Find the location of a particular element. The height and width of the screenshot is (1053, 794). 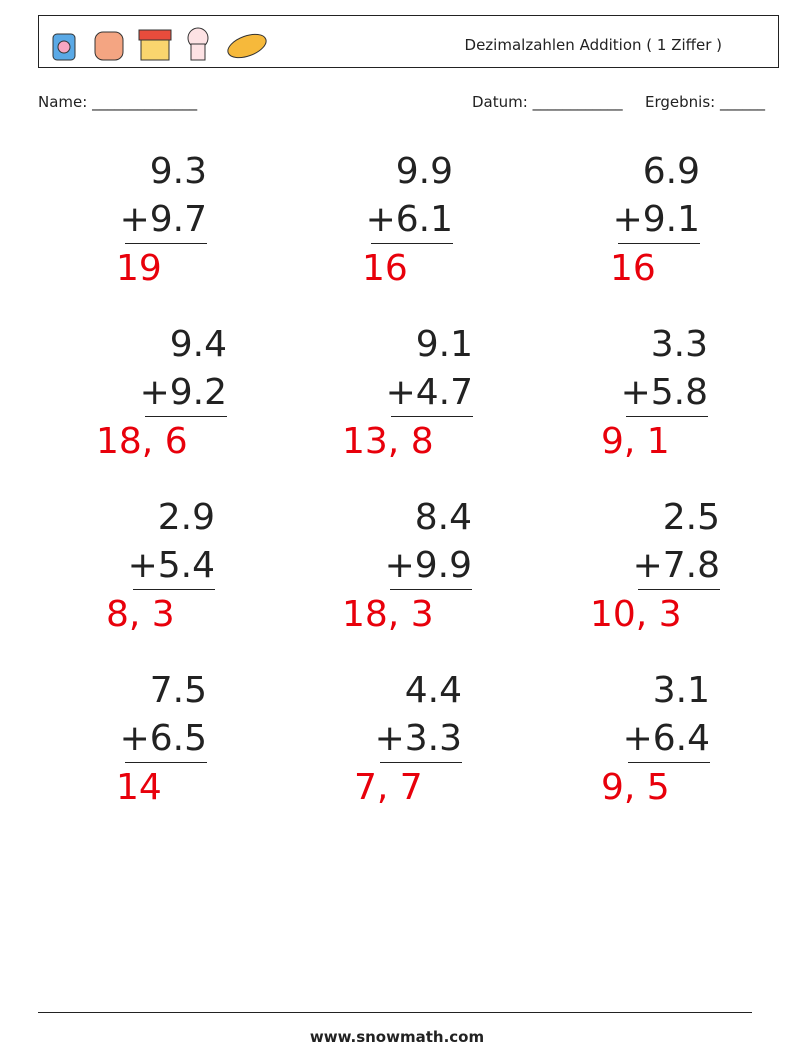

addend: 7.5 is located at coordinates (178, 690).